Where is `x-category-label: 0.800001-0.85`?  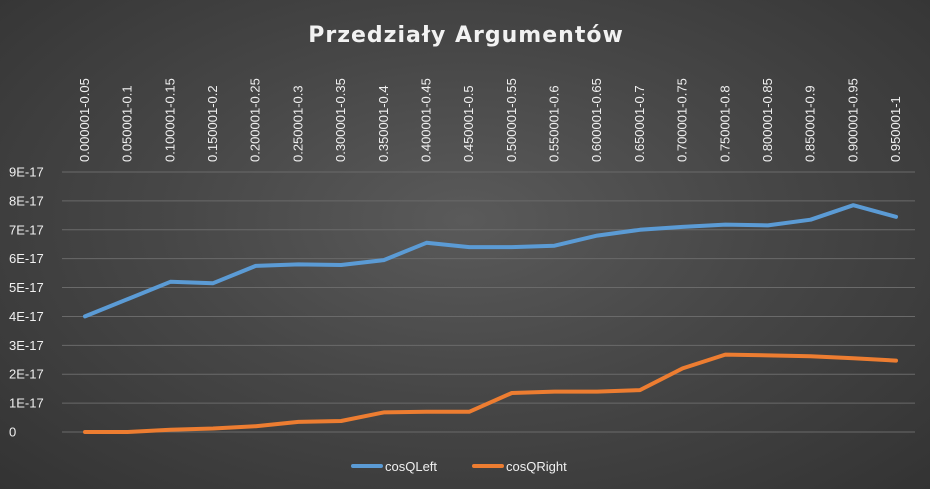 x-category-label: 0.800001-0.85 is located at coordinates (767, 120).